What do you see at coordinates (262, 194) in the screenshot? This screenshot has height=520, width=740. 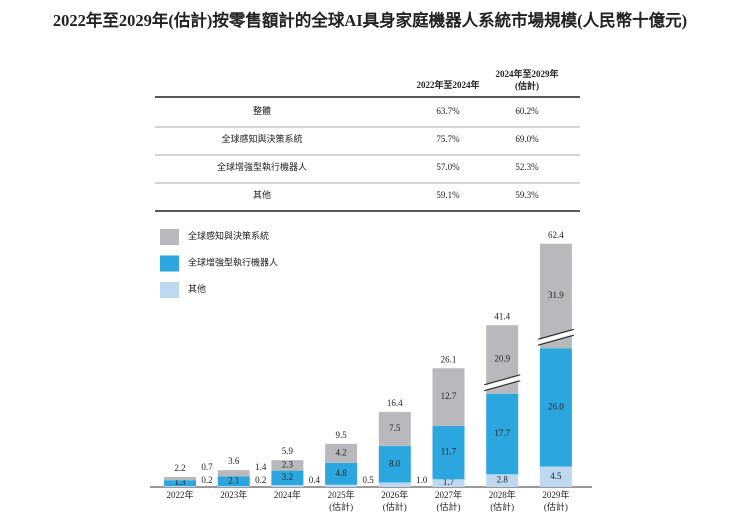 I see `table-row-label: 其他` at bounding box center [262, 194].